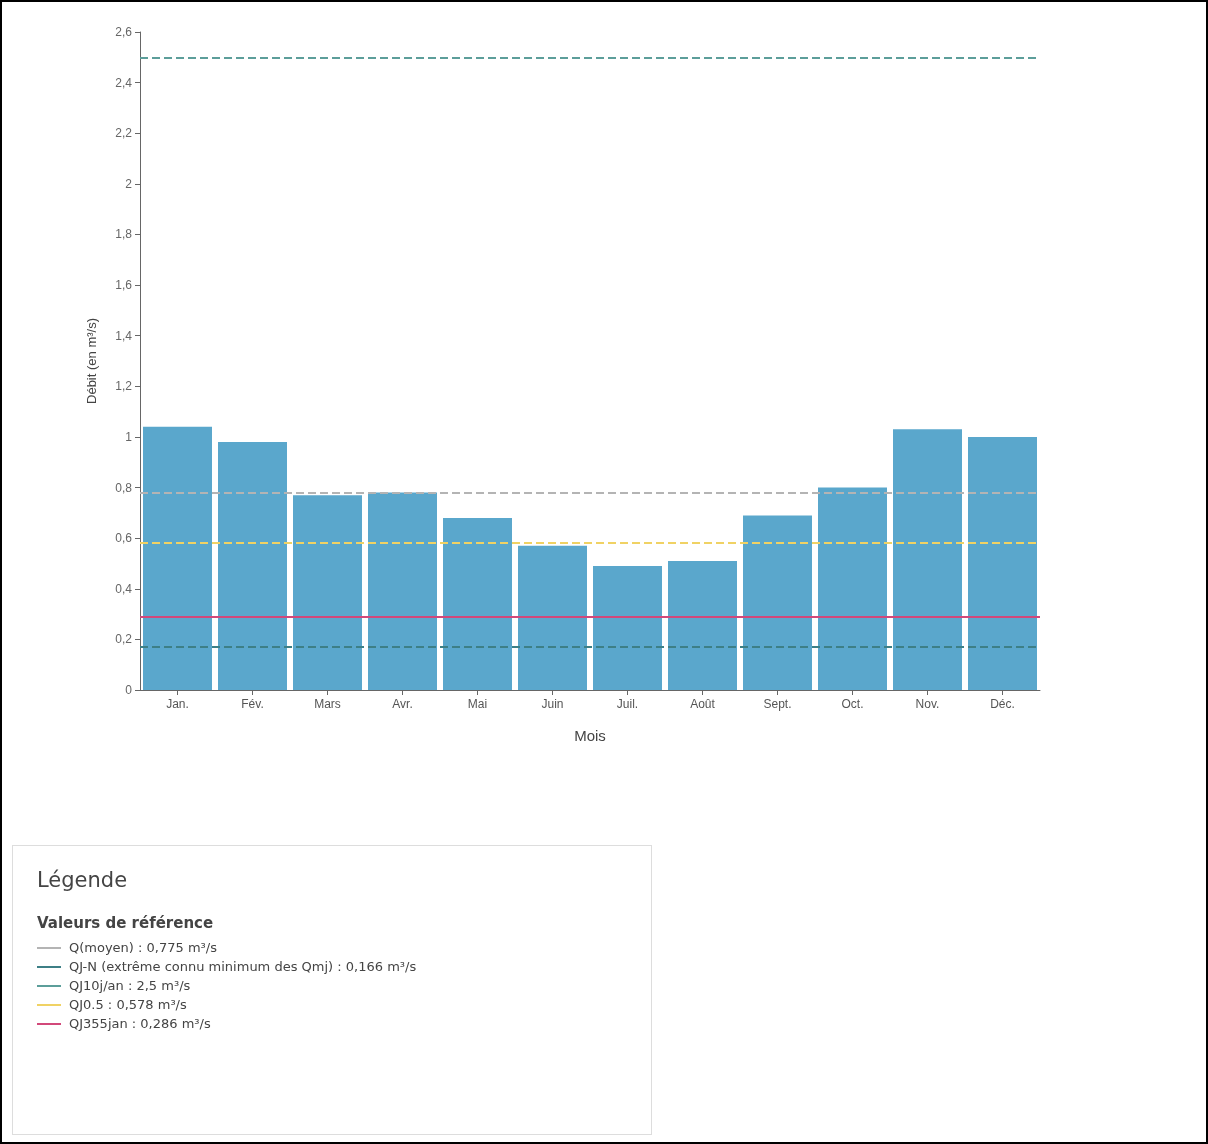 This screenshot has width=1208, height=1144. What do you see at coordinates (552, 704) in the screenshot?
I see `x-tick-label: Juin` at bounding box center [552, 704].